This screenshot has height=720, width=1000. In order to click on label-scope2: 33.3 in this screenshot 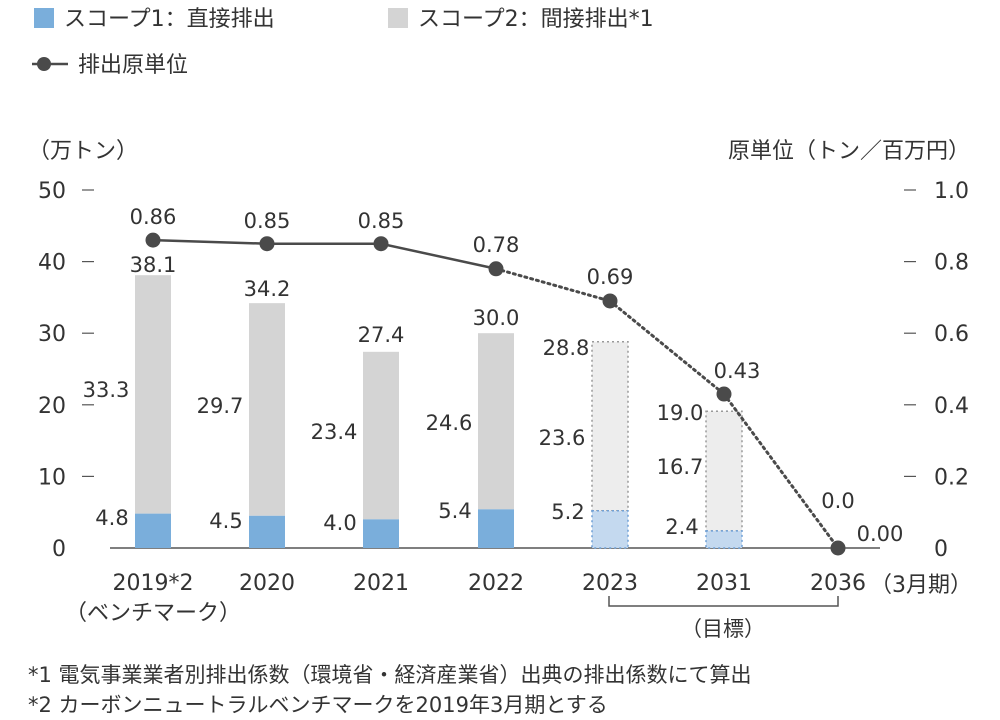, I will do `click(106, 390)`.